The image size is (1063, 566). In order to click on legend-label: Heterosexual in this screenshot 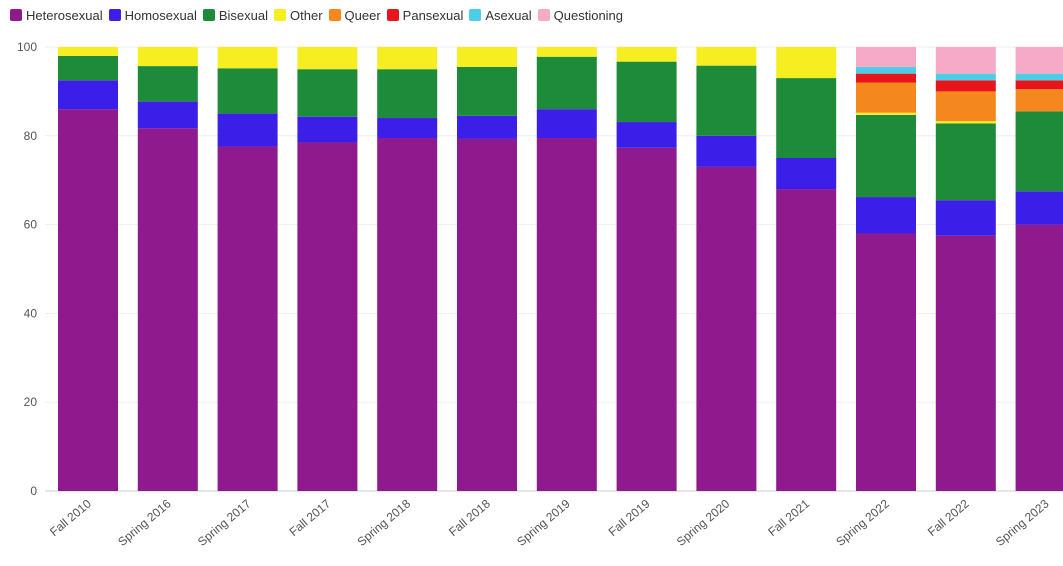, I will do `click(64, 15)`.